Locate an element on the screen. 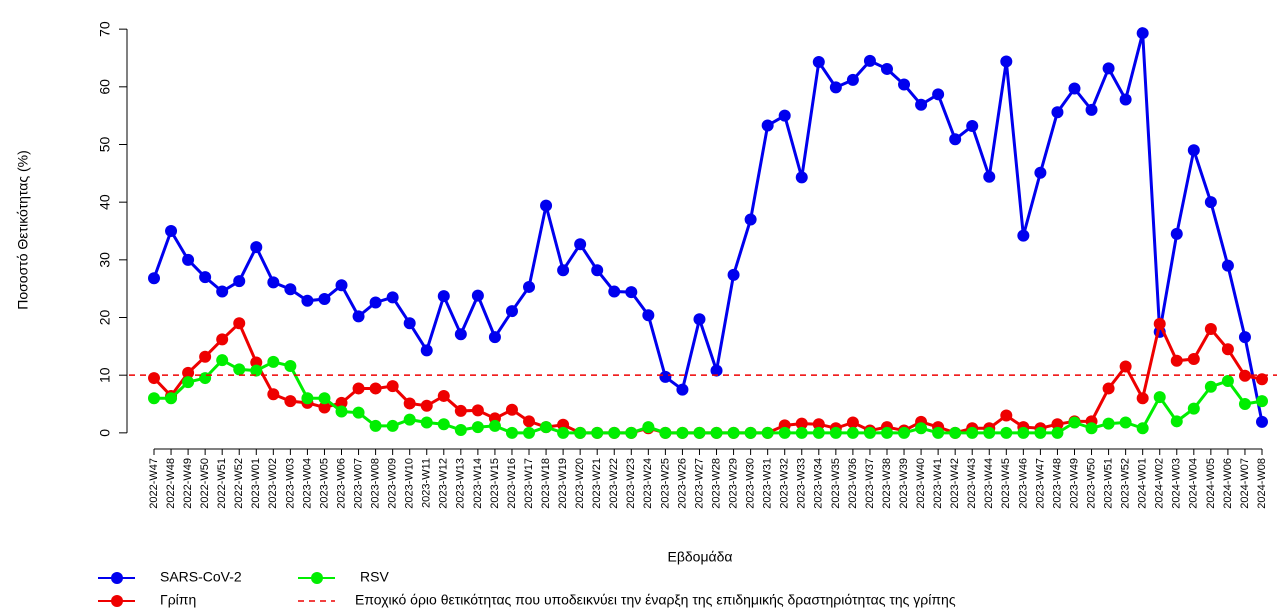 This screenshot has width=1277, height=616. legend-marker is located at coordinates (117, 601).